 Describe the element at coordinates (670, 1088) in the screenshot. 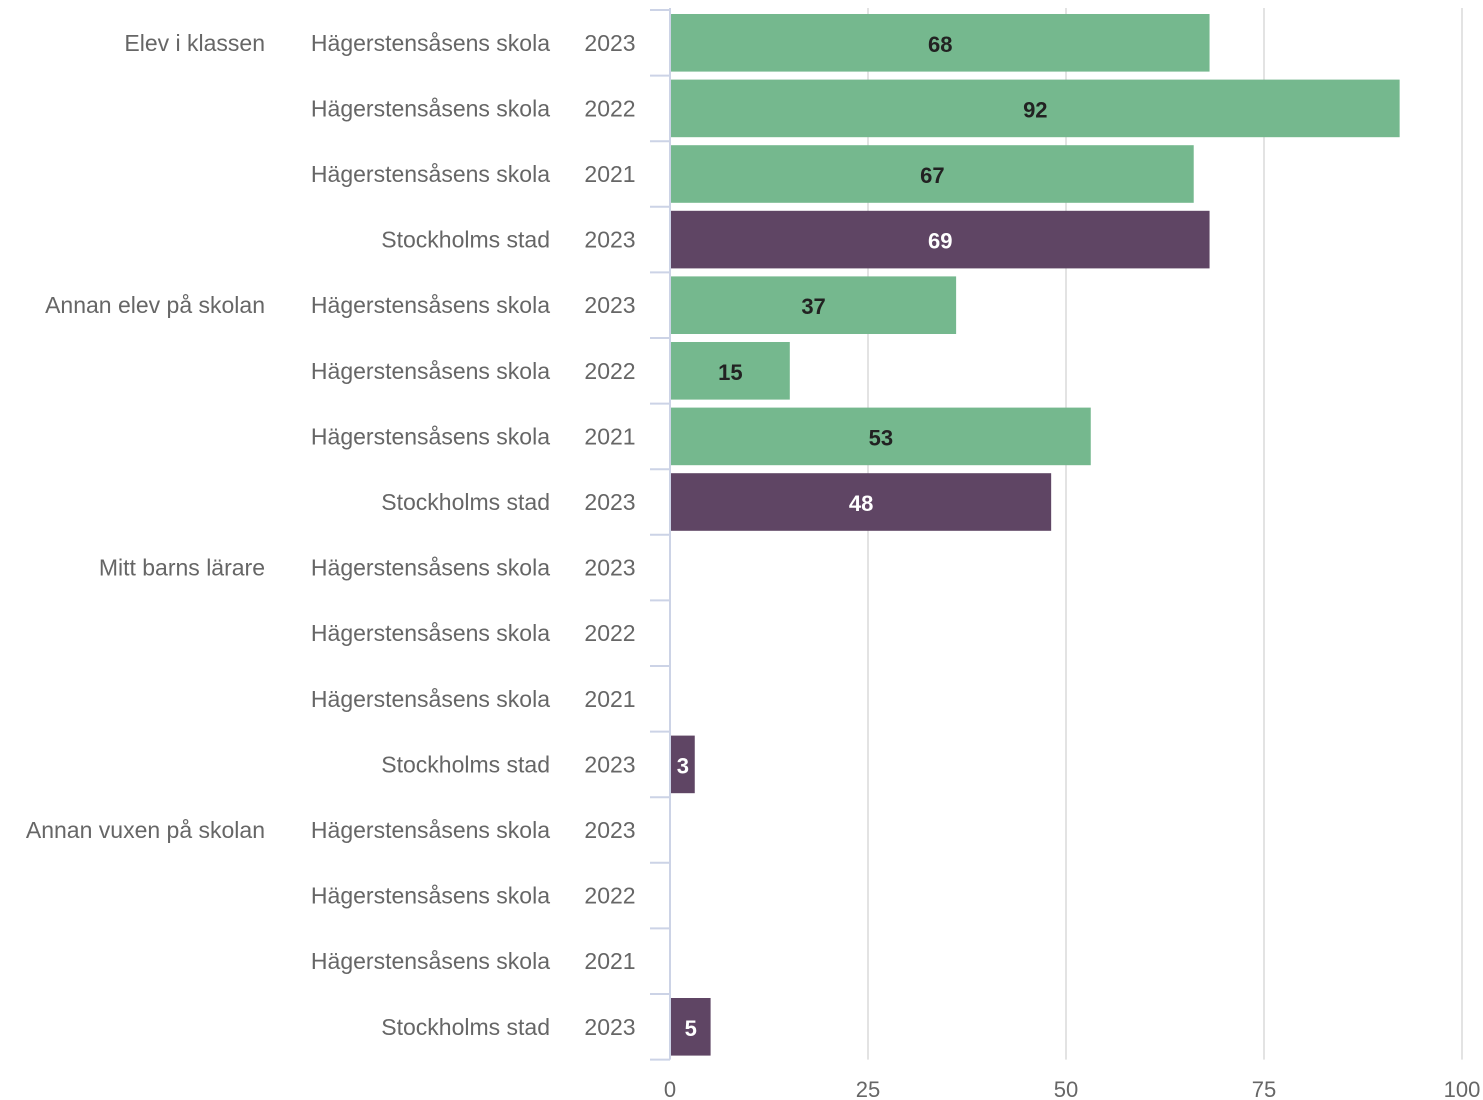

I see `x-tick-label: 0` at that location.